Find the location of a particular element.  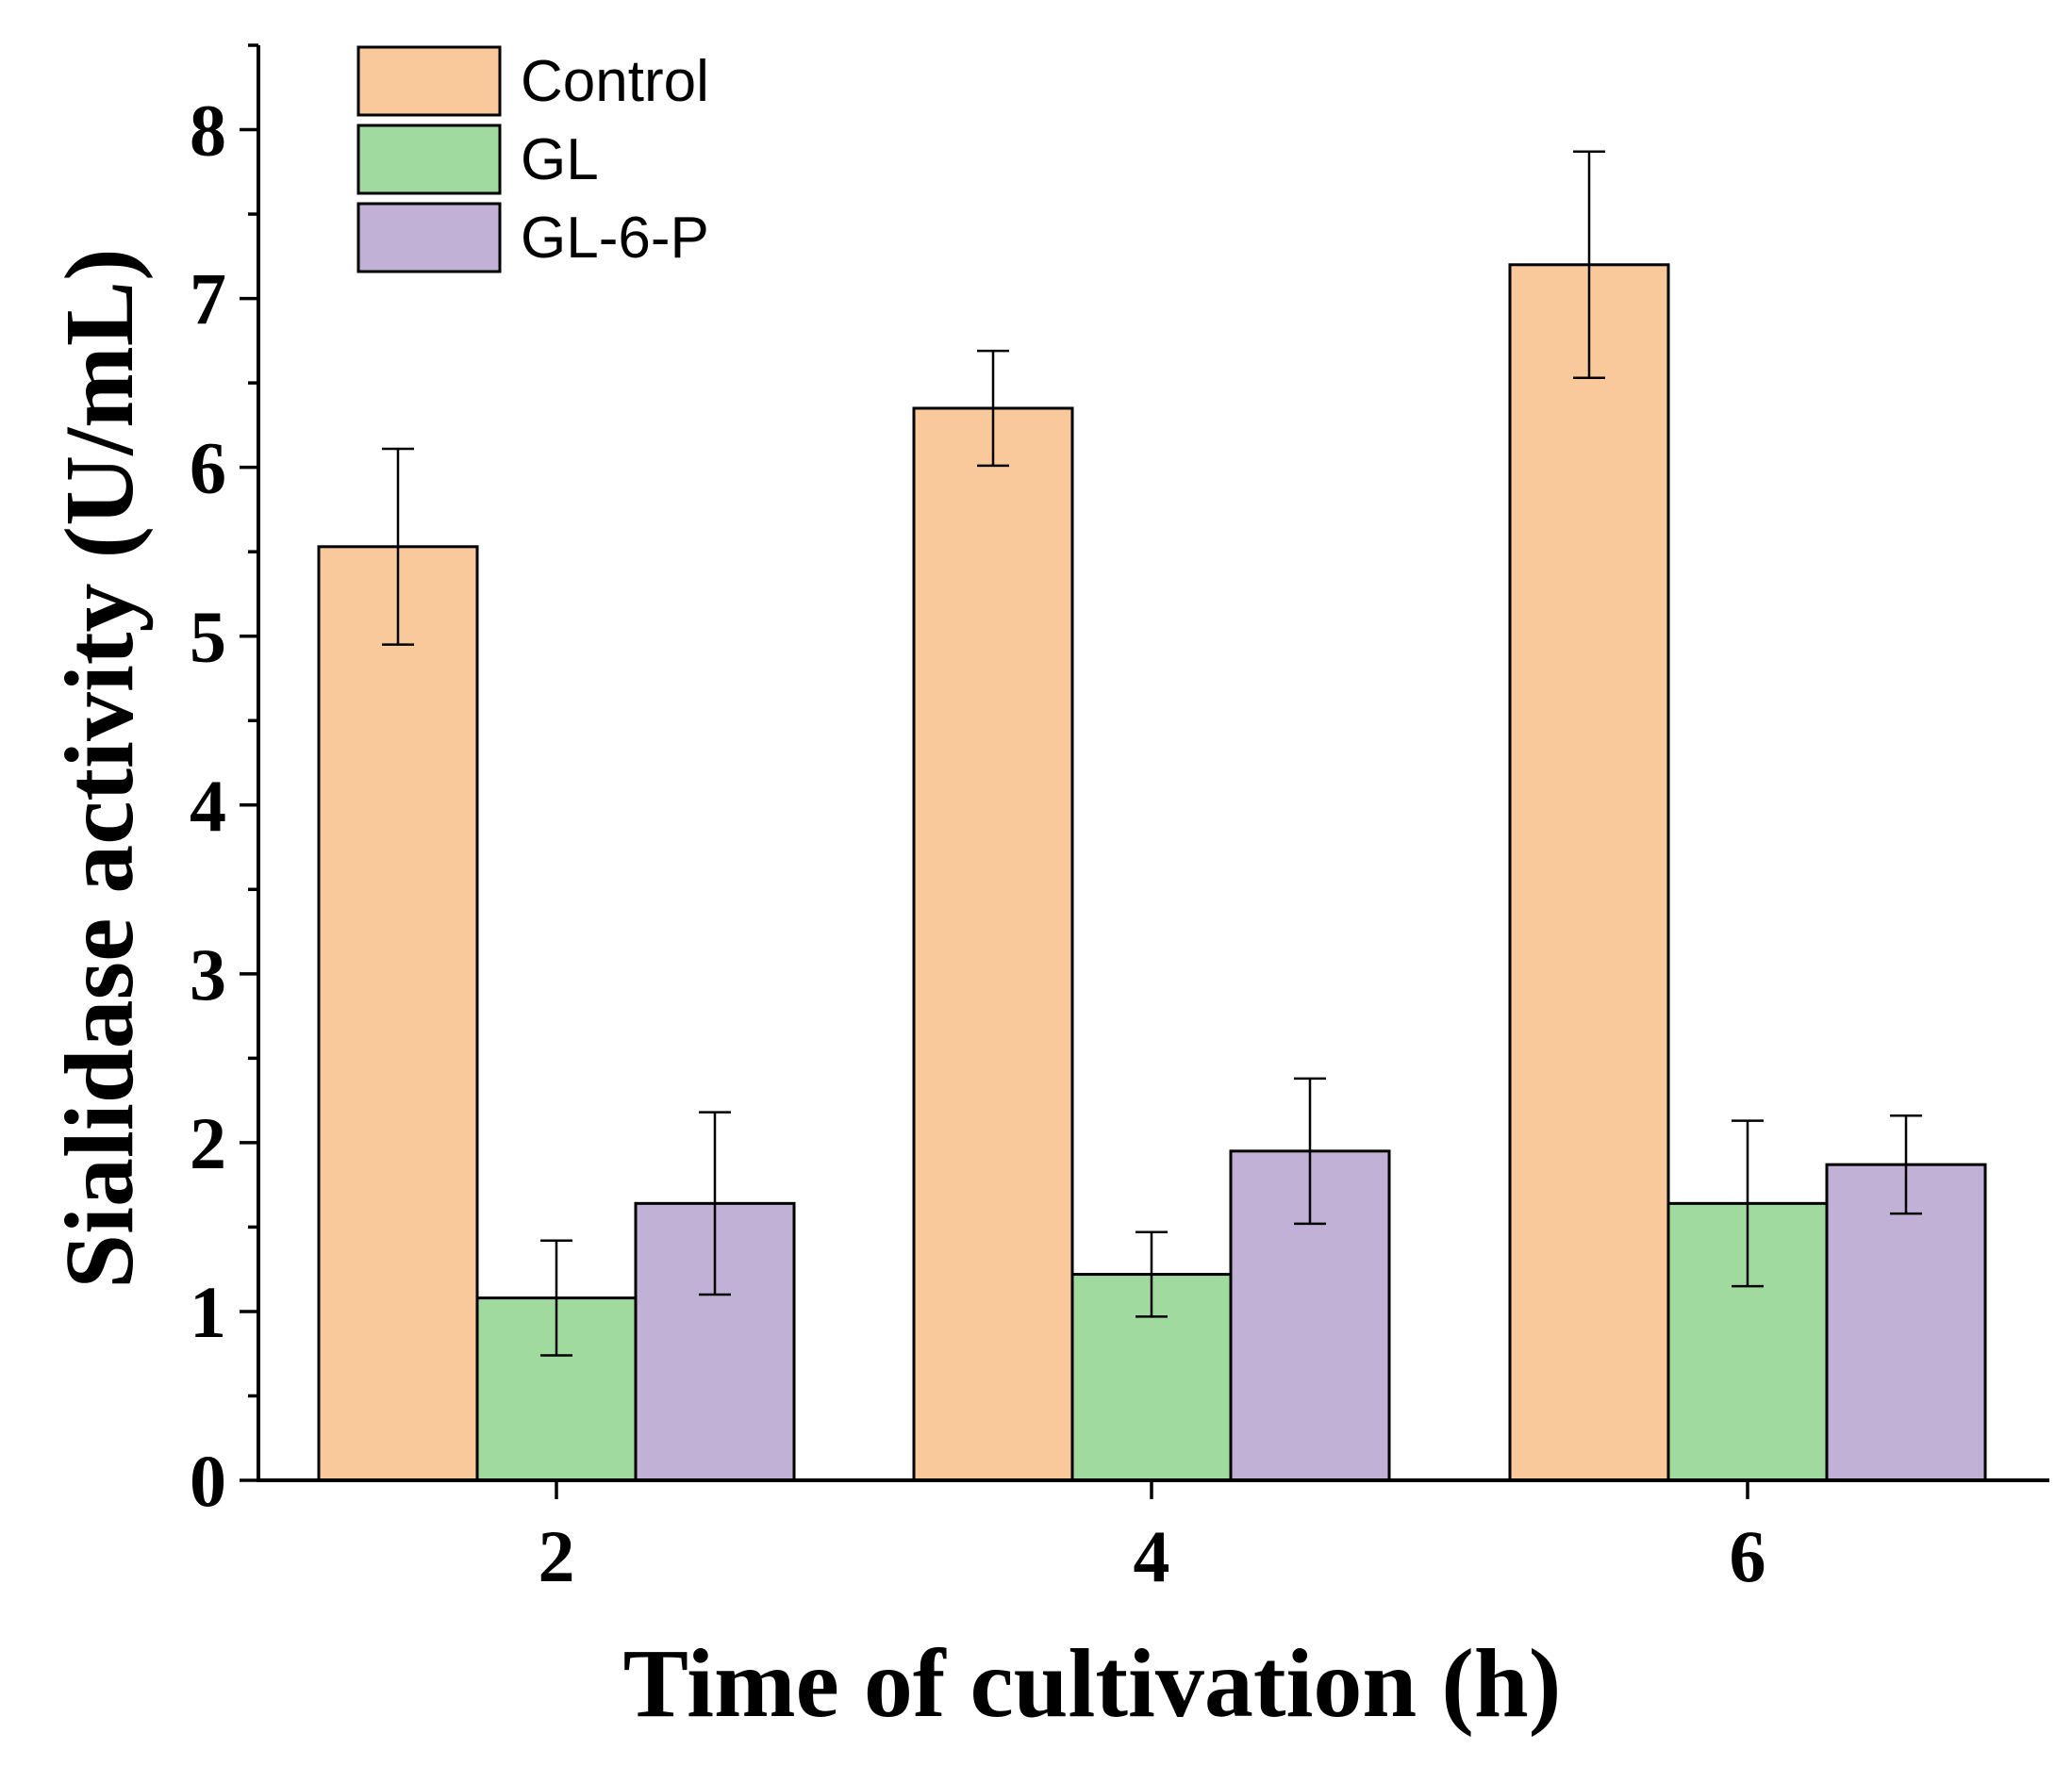

legend-item-gl: GL is located at coordinates (477, 159).